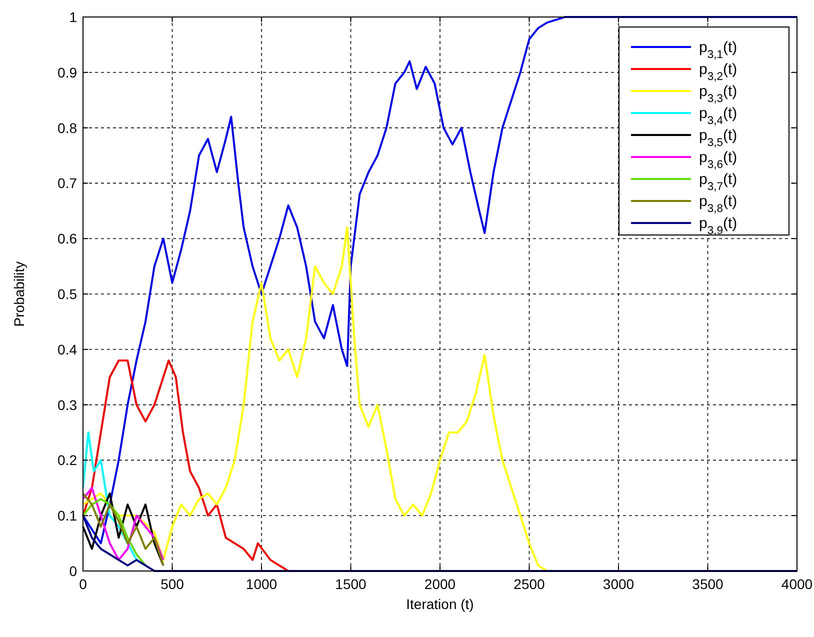  I want to click on x-tick-label: 2500, so click(530, 584).